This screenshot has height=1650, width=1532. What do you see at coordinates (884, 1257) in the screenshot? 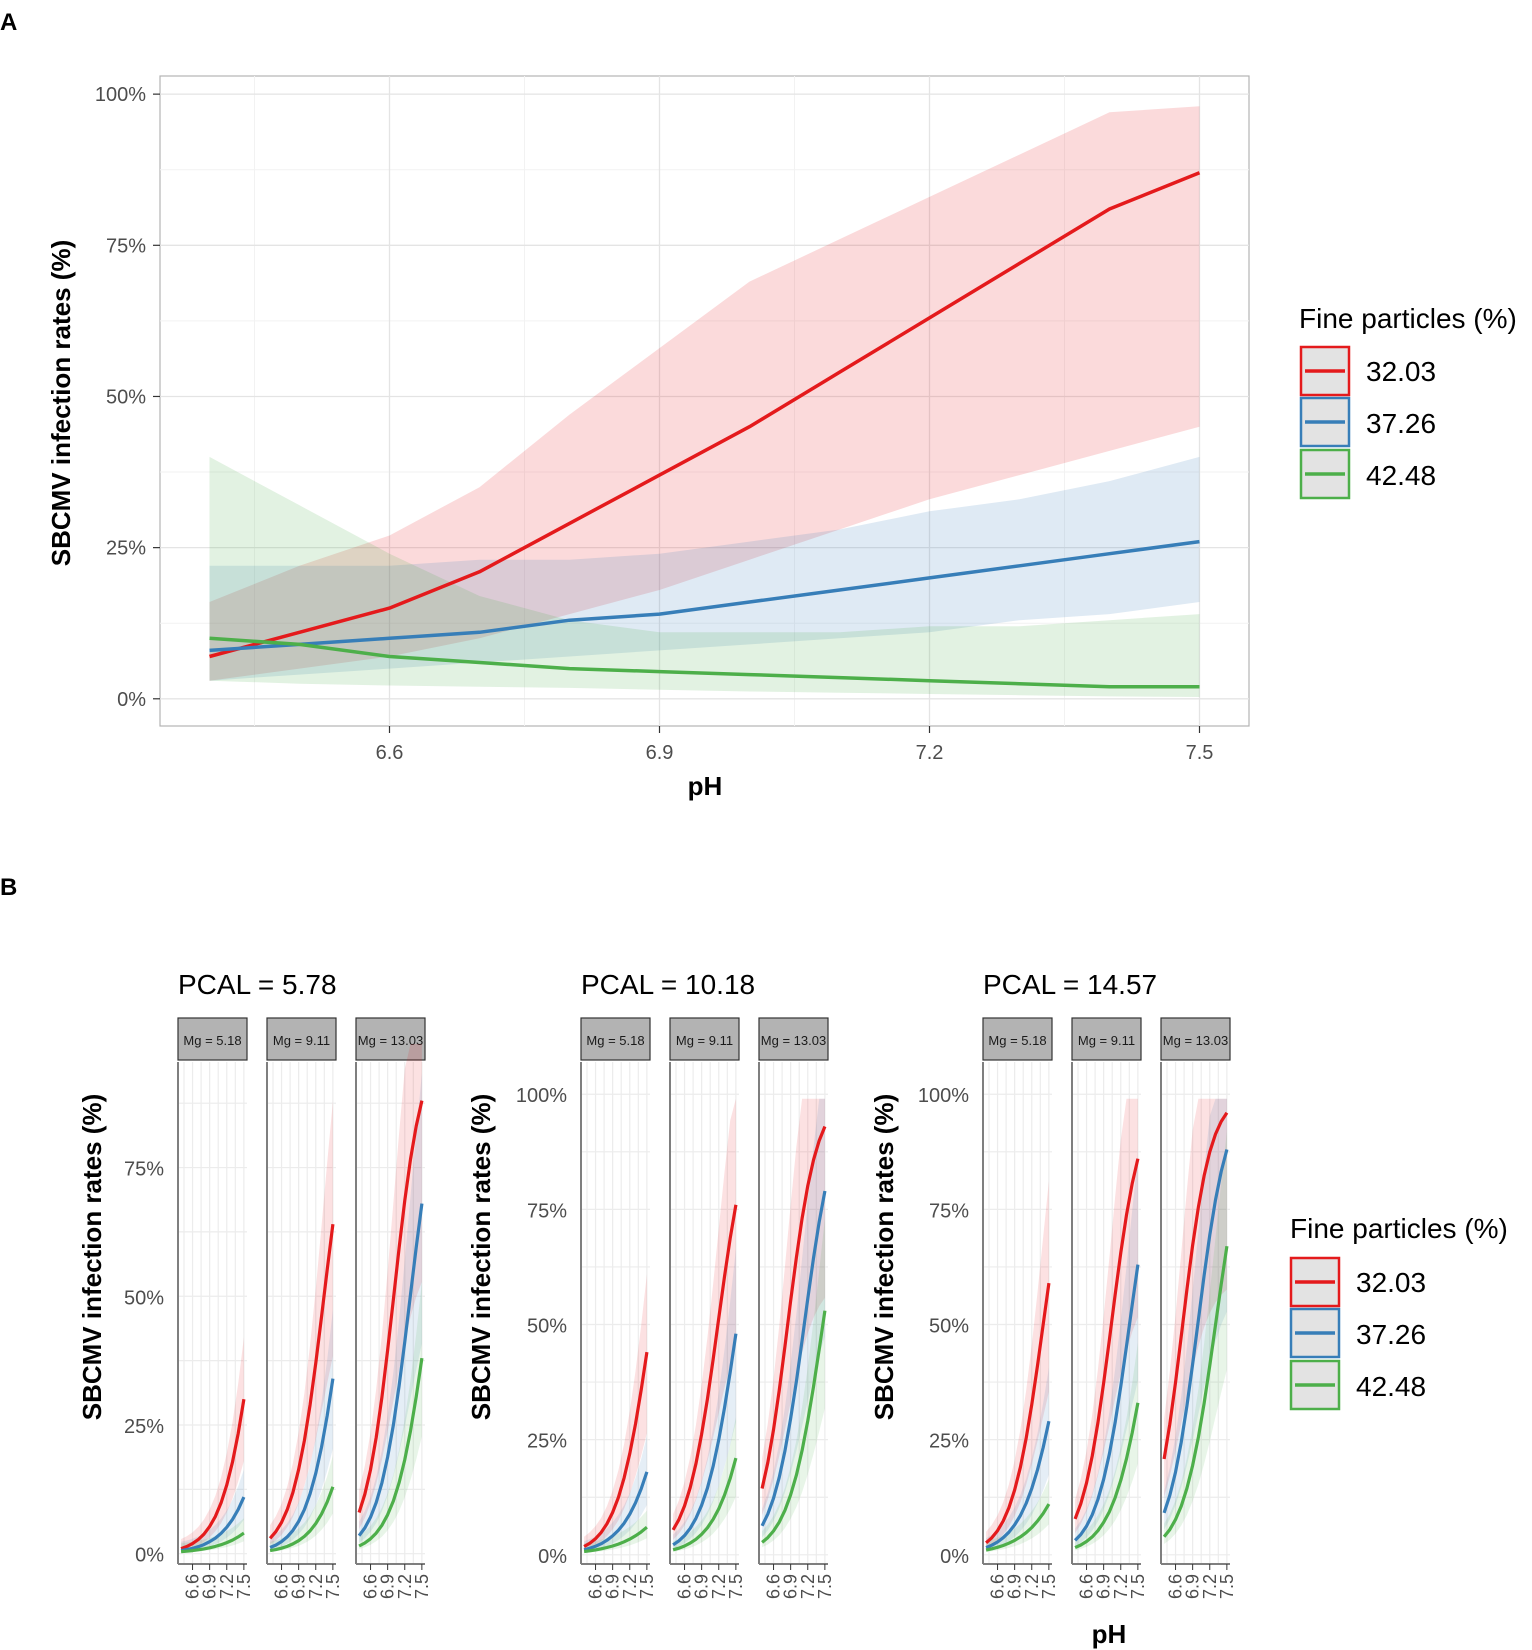
I see `panel-b-y-axis-title: SBCMV infection rates (%)` at bounding box center [884, 1257].